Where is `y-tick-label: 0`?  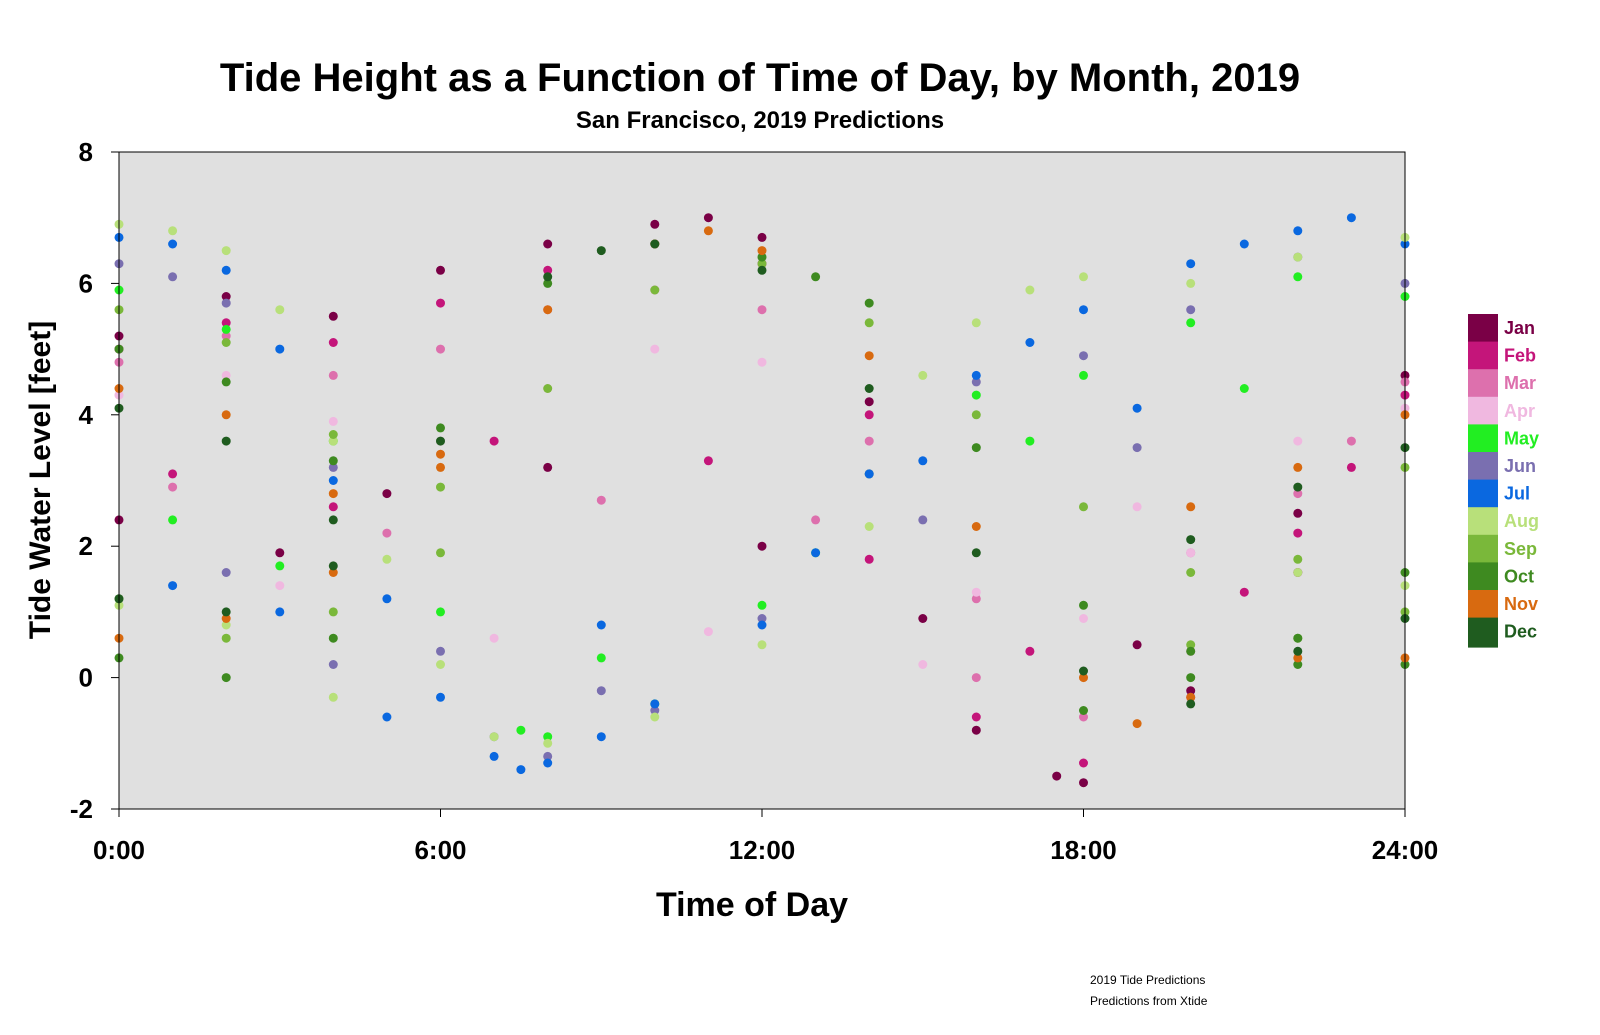
y-tick-label: 0 is located at coordinates (86, 678).